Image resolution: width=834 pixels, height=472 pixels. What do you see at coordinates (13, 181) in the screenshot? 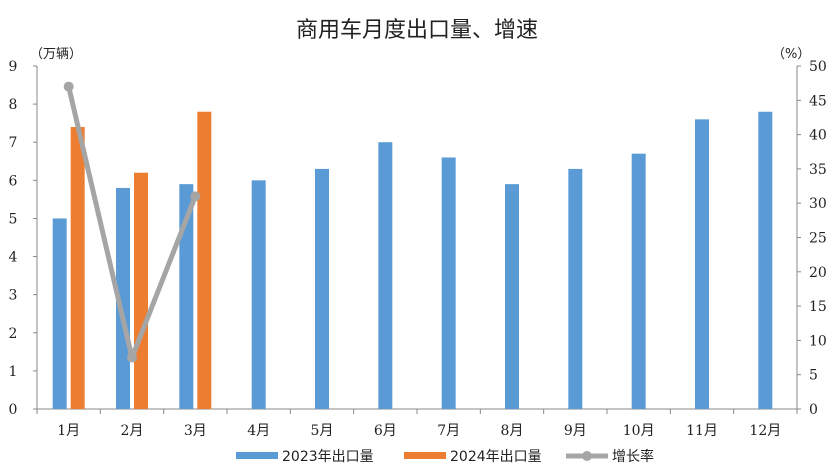
I see `left-tick-label: 6` at bounding box center [13, 181].